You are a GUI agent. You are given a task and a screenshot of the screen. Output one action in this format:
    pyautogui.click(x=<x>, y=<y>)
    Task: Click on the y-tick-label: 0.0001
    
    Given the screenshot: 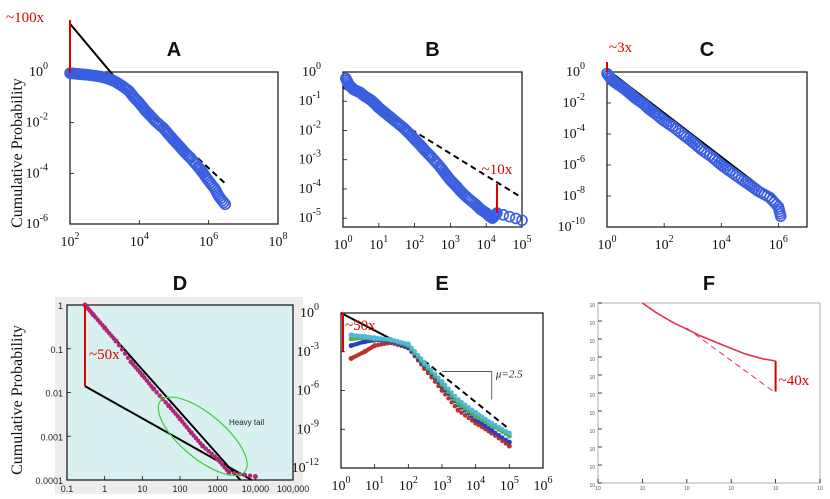 What is the action you would take?
    pyautogui.click(x=49, y=481)
    